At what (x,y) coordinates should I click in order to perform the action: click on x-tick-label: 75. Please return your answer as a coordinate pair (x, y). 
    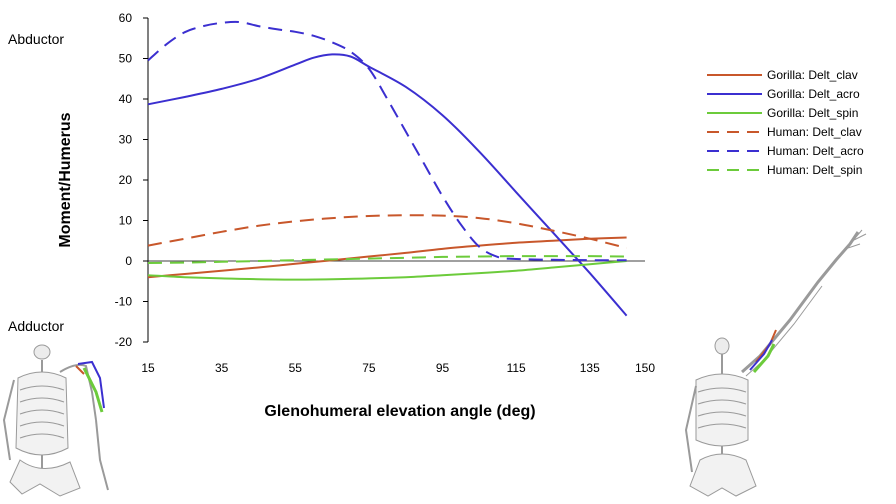
    Looking at the image, I should click on (369, 368).